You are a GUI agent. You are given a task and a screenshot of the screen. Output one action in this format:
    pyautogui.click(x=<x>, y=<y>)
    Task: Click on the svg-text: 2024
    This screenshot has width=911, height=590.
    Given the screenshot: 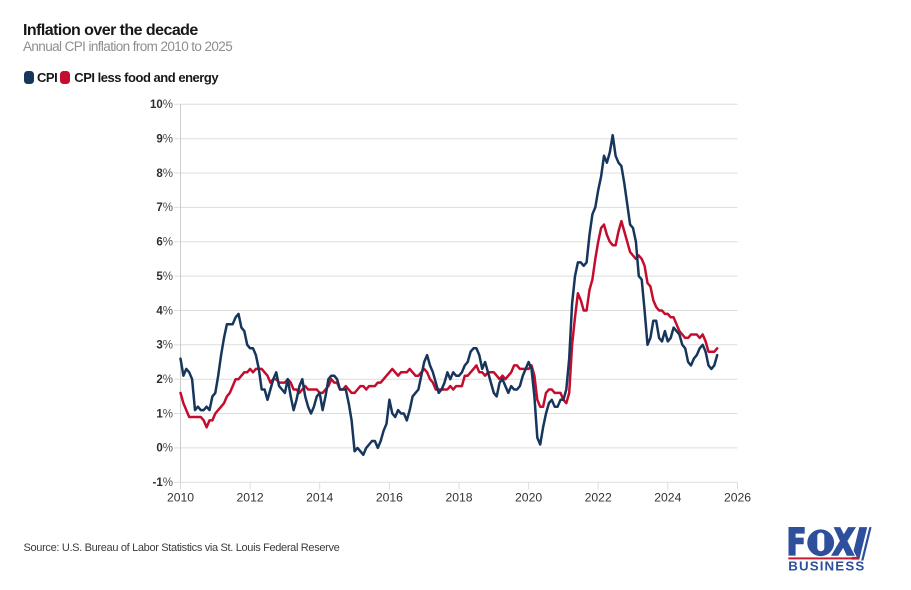 What is the action you would take?
    pyautogui.click(x=667, y=497)
    